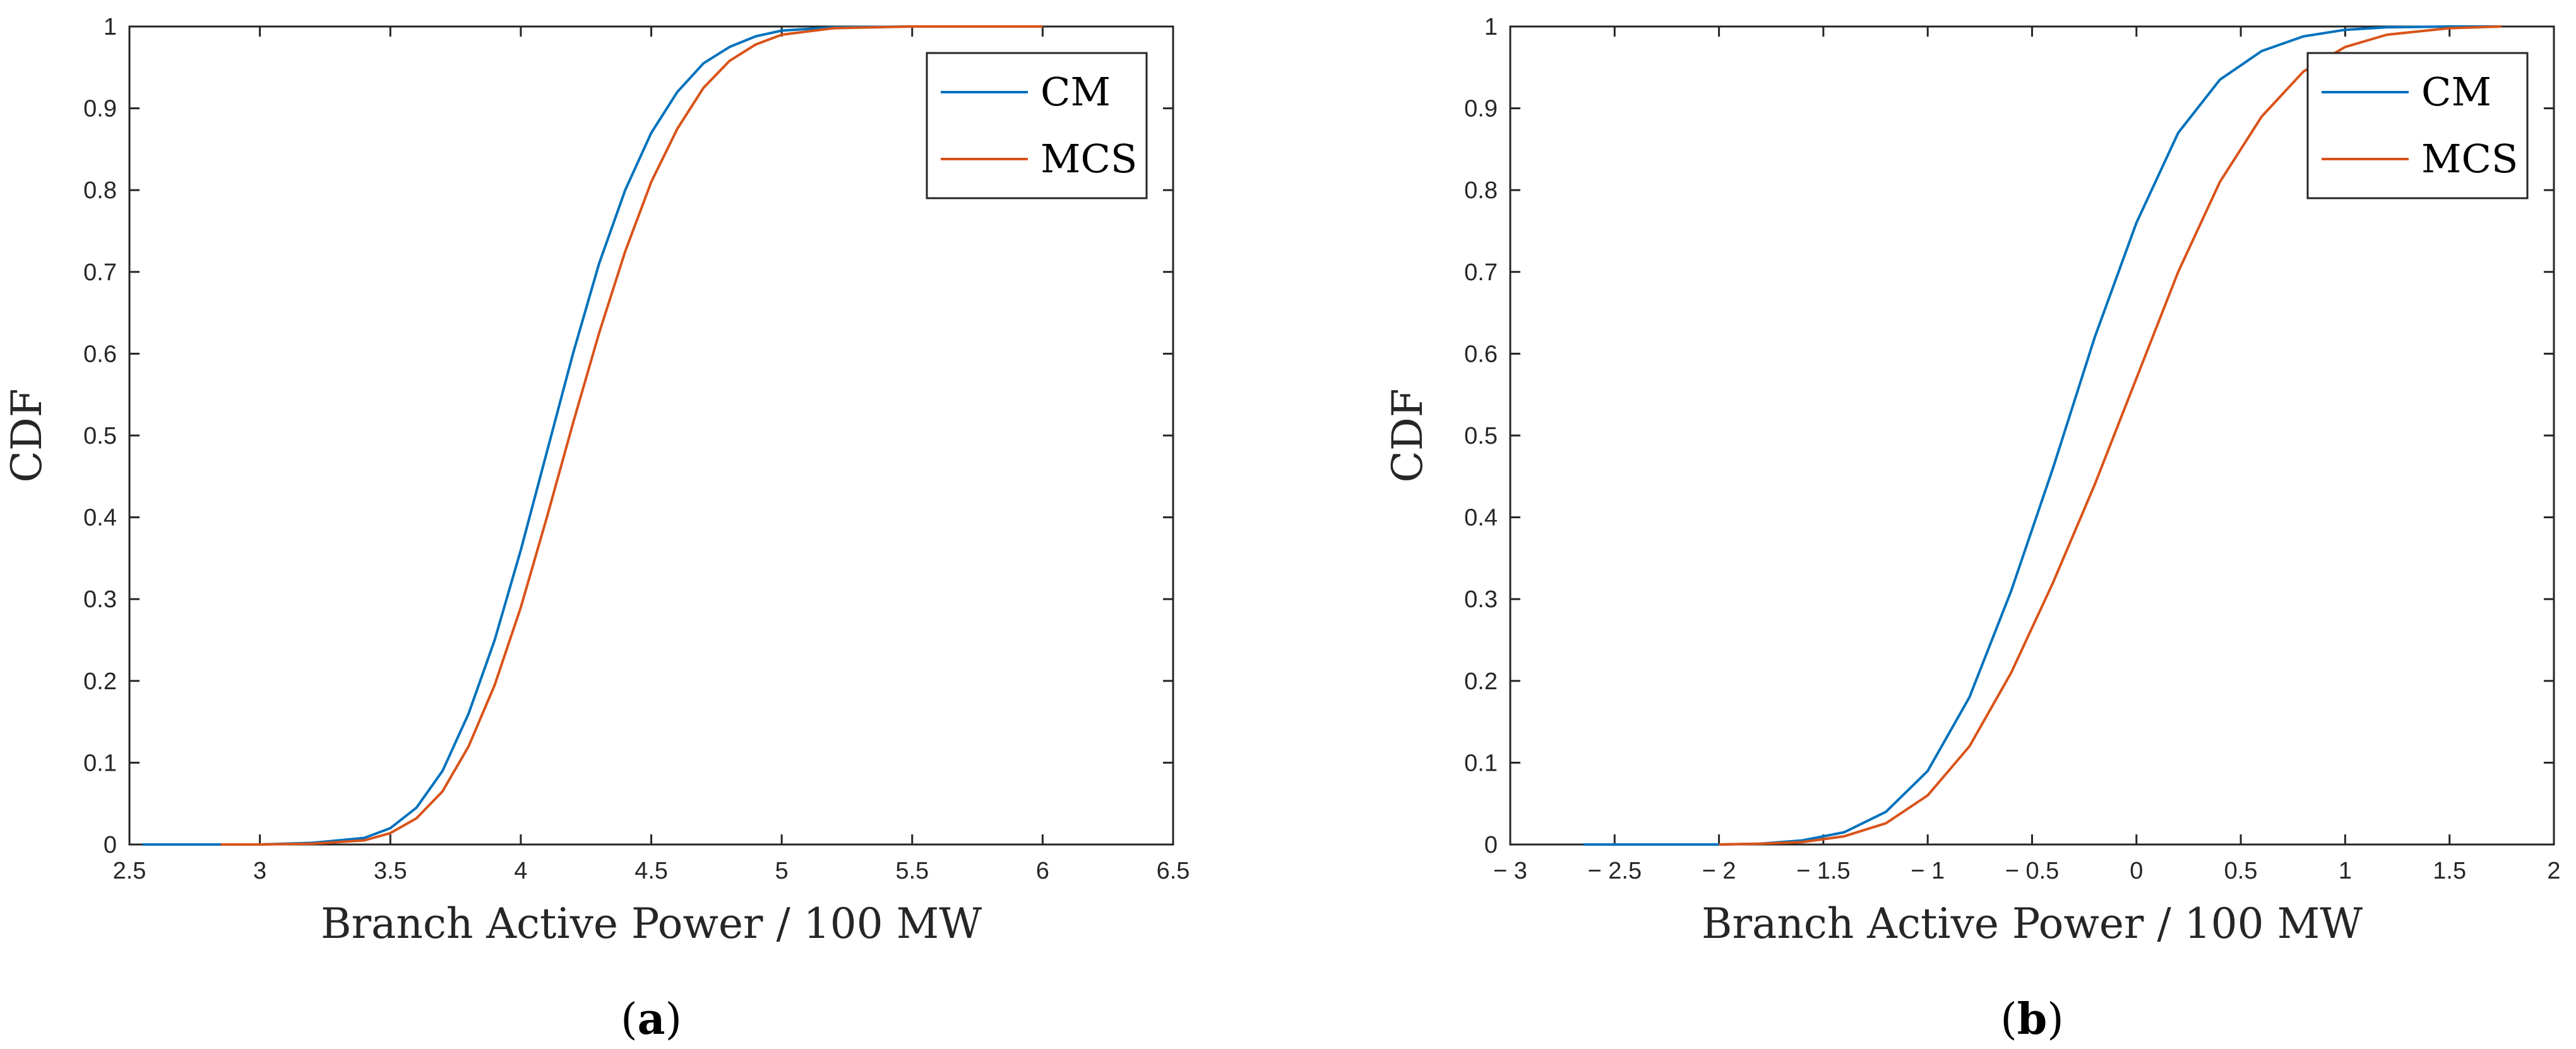 This screenshot has width=2576, height=1049. Describe the element at coordinates (1481, 272) in the screenshot. I see `y-tick-label-b: 0.7` at that location.